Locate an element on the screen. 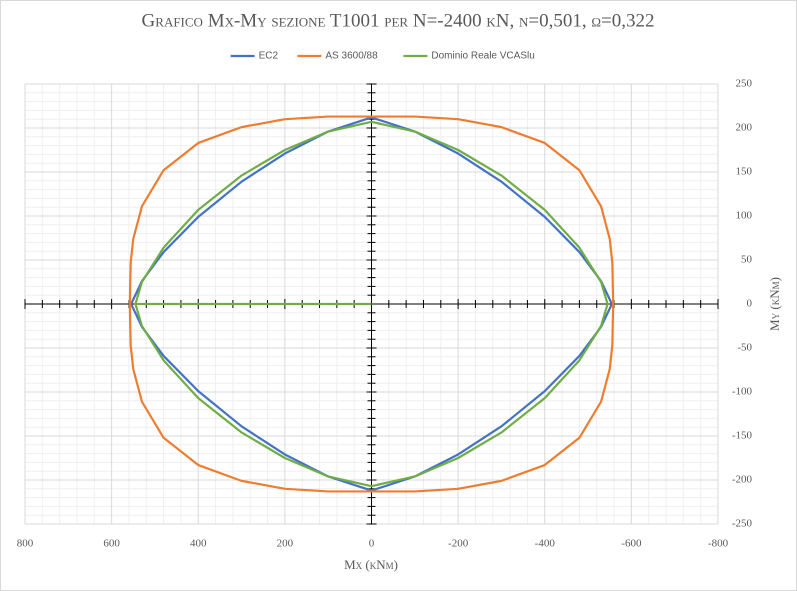 The width and height of the screenshot is (797, 591). y-tick-label: 200 is located at coordinates (744, 128).